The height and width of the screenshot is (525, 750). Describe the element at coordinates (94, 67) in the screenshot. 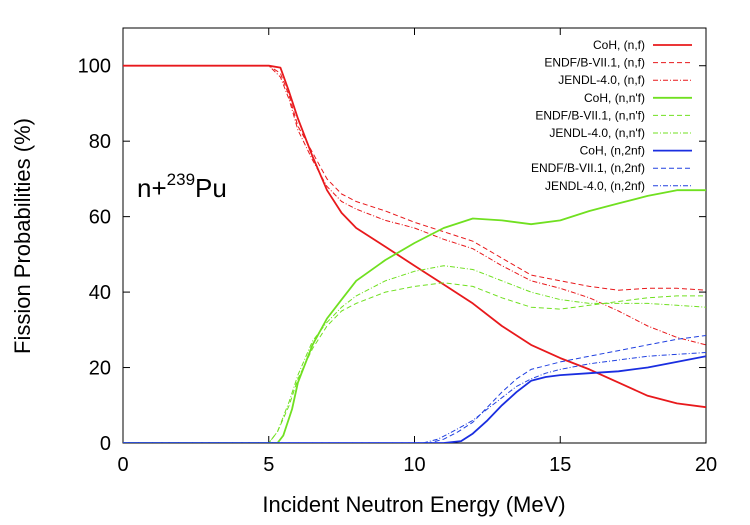

I see `y-tick-label: 100` at that location.